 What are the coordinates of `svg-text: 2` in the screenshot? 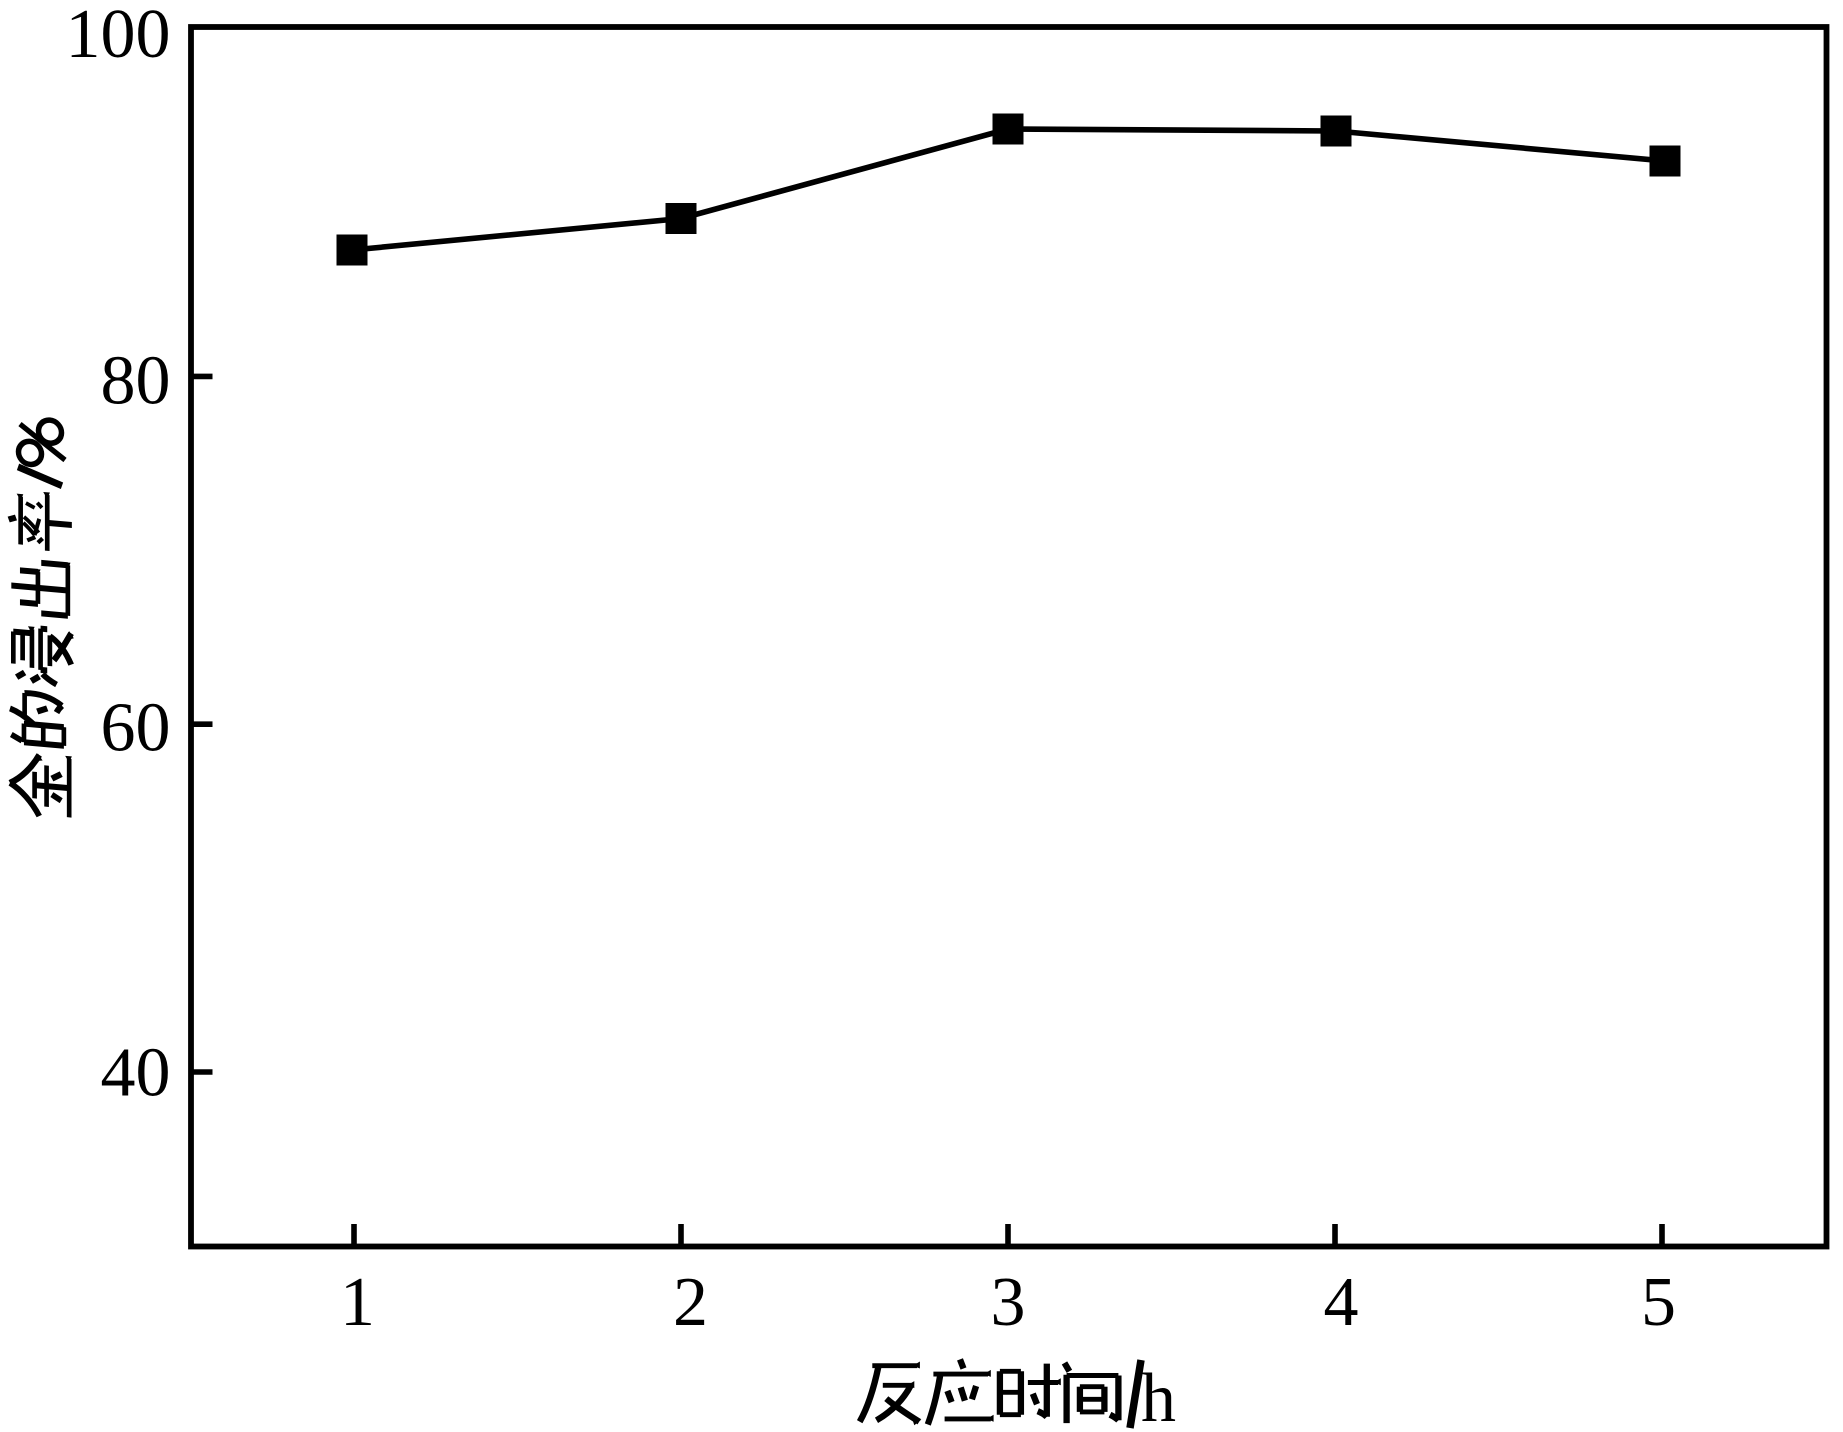 It's located at (690, 1302).